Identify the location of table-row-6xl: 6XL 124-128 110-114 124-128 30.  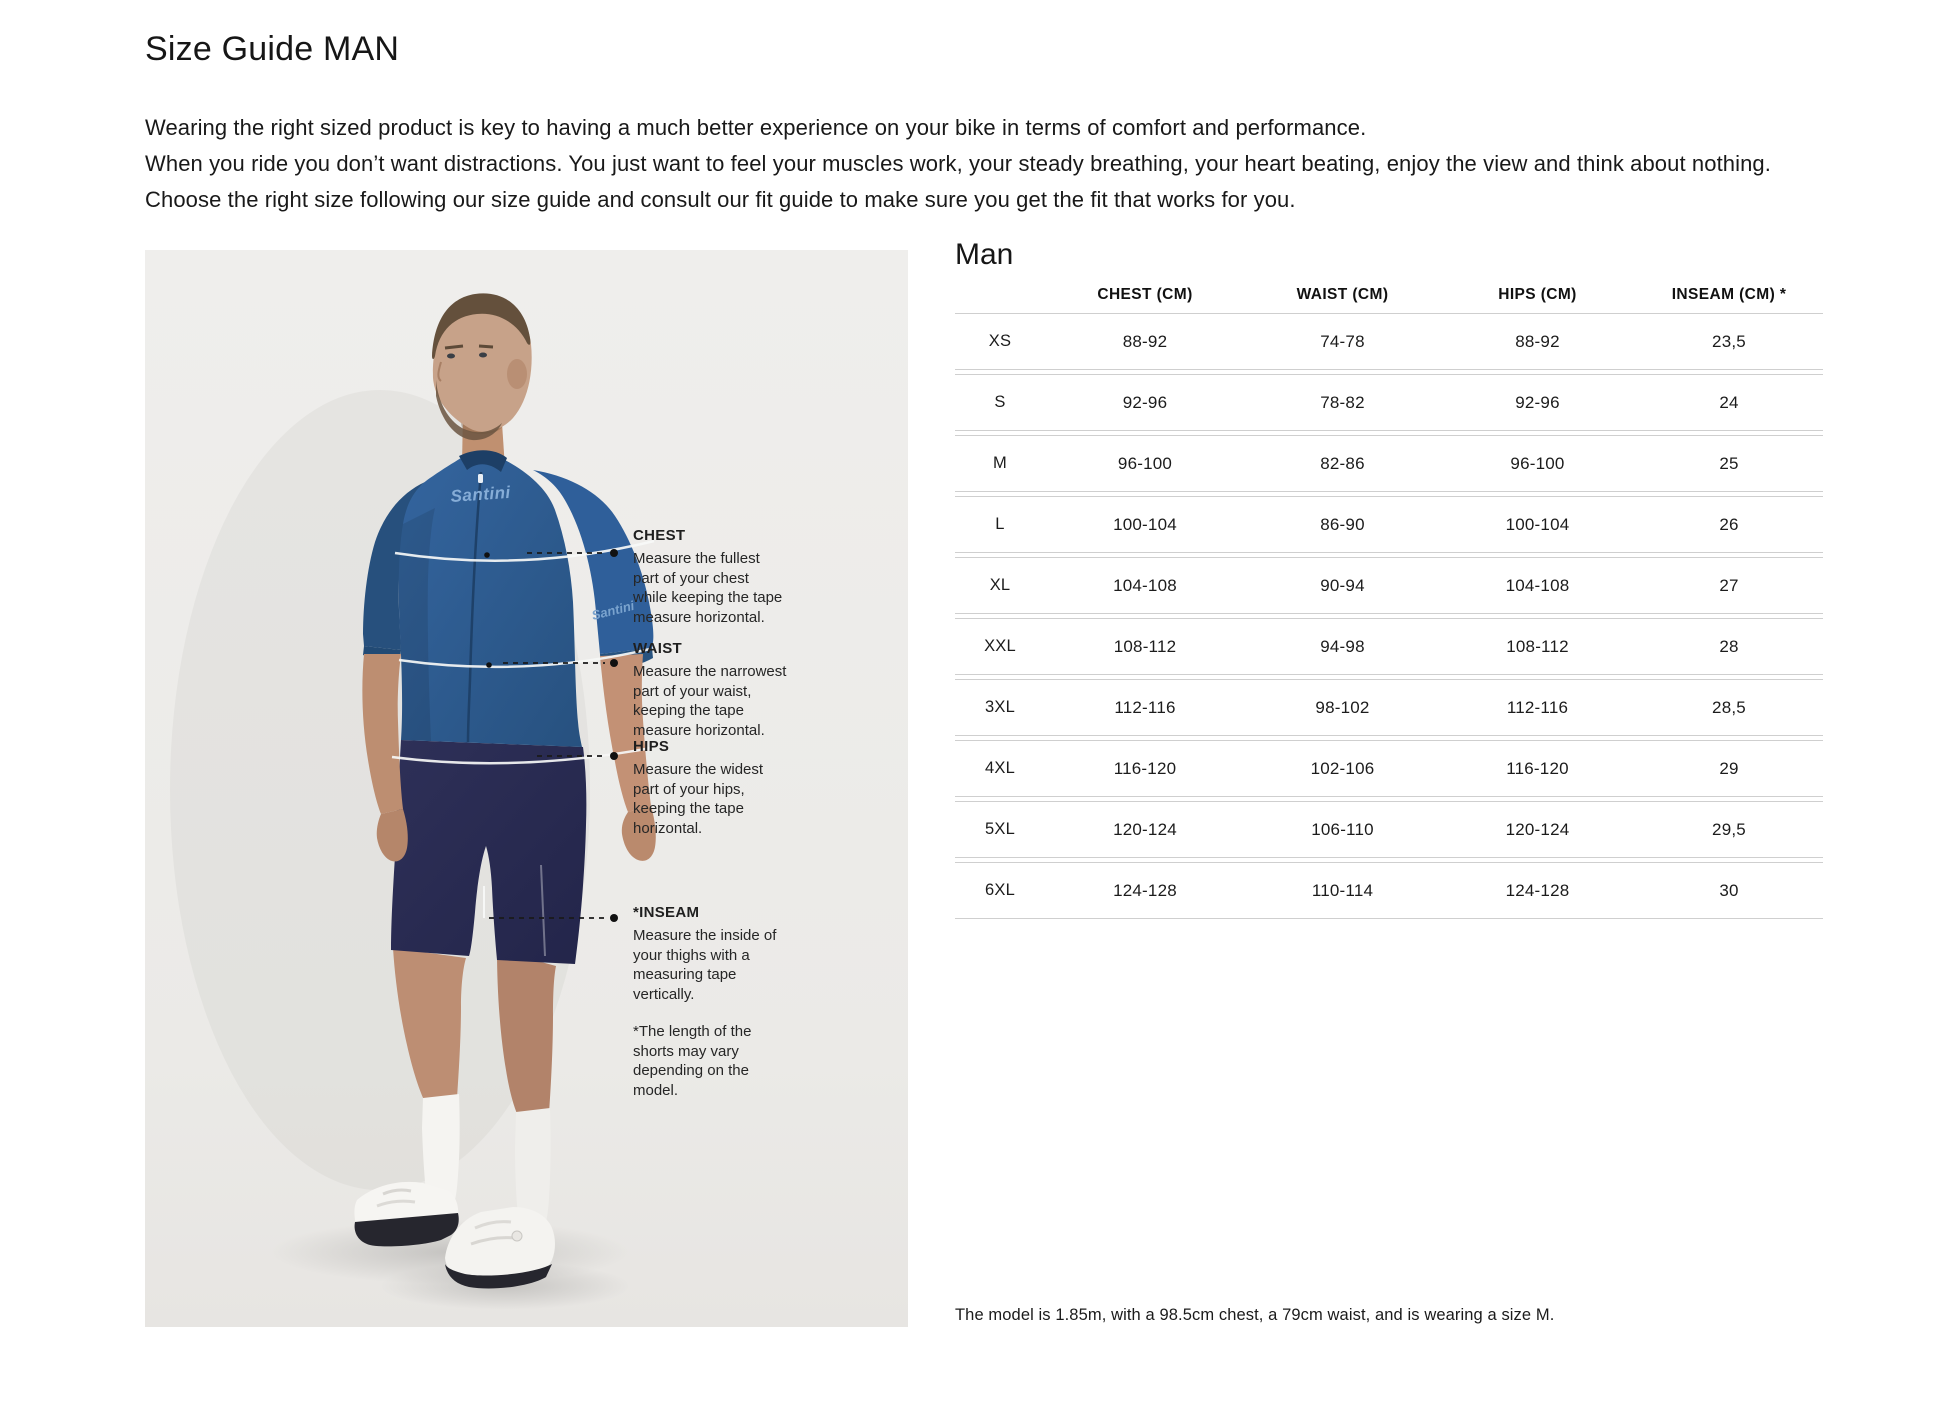
(1389, 890).